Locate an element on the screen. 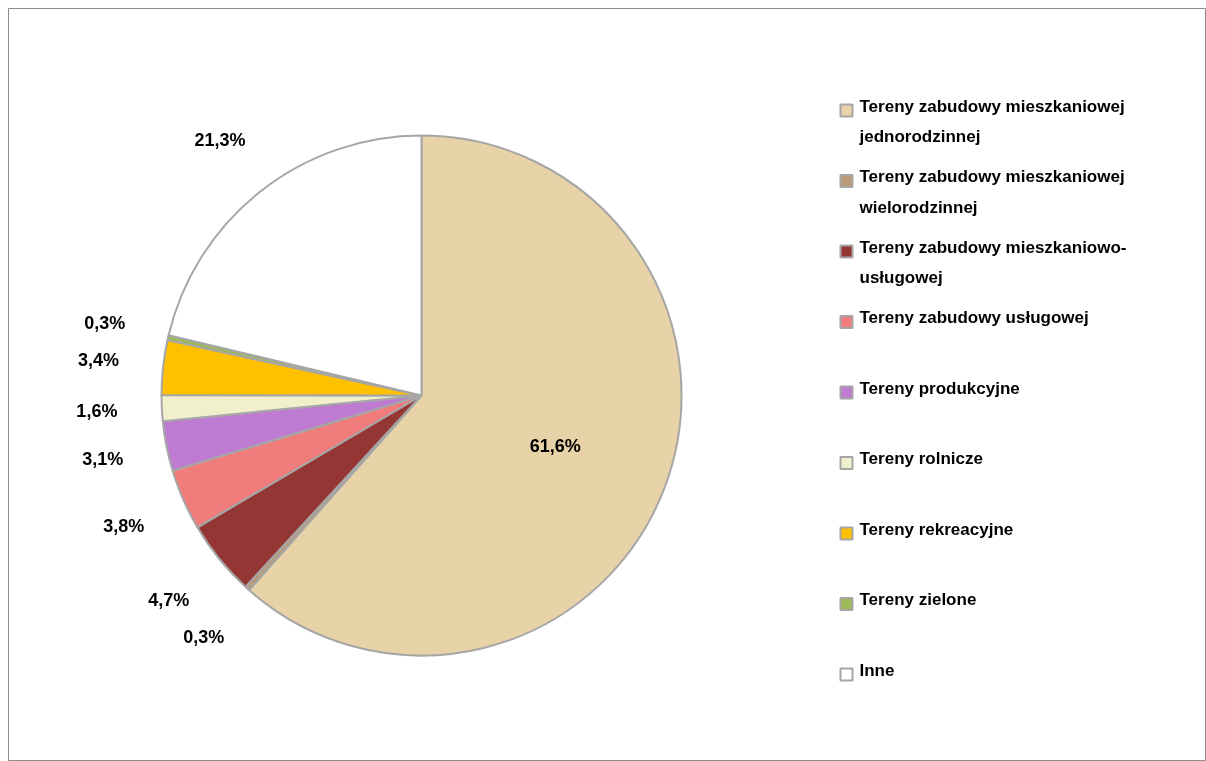  legend-label: Tereny zabudowy mieszkaniowo-usługowej is located at coordinates (993, 262).